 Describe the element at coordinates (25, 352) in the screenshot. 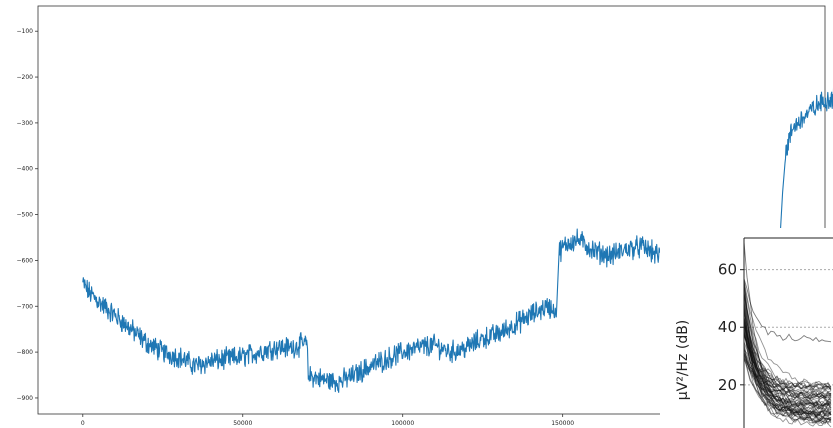

I see `y-tick-label: −800` at that location.